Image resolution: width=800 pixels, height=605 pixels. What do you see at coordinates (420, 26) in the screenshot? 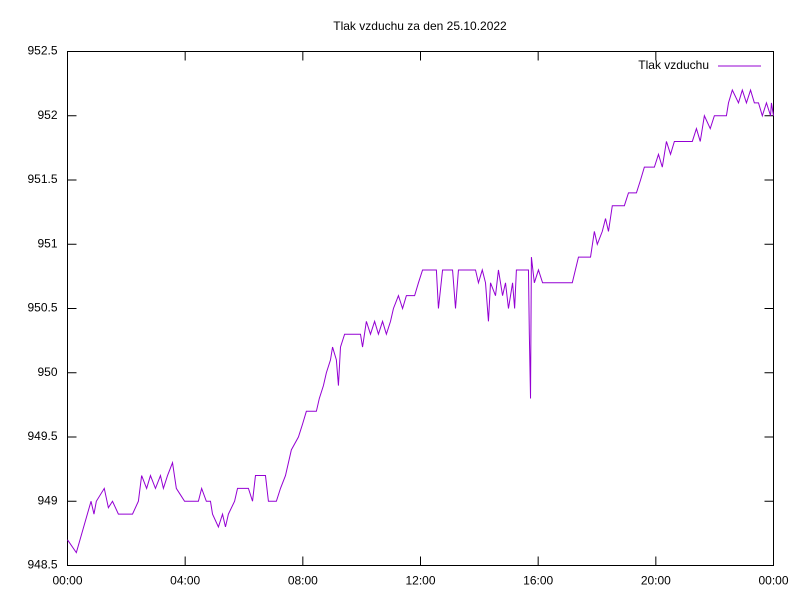
I see `chart-title: Tlak vzduchu za den 25.10.2022` at bounding box center [420, 26].